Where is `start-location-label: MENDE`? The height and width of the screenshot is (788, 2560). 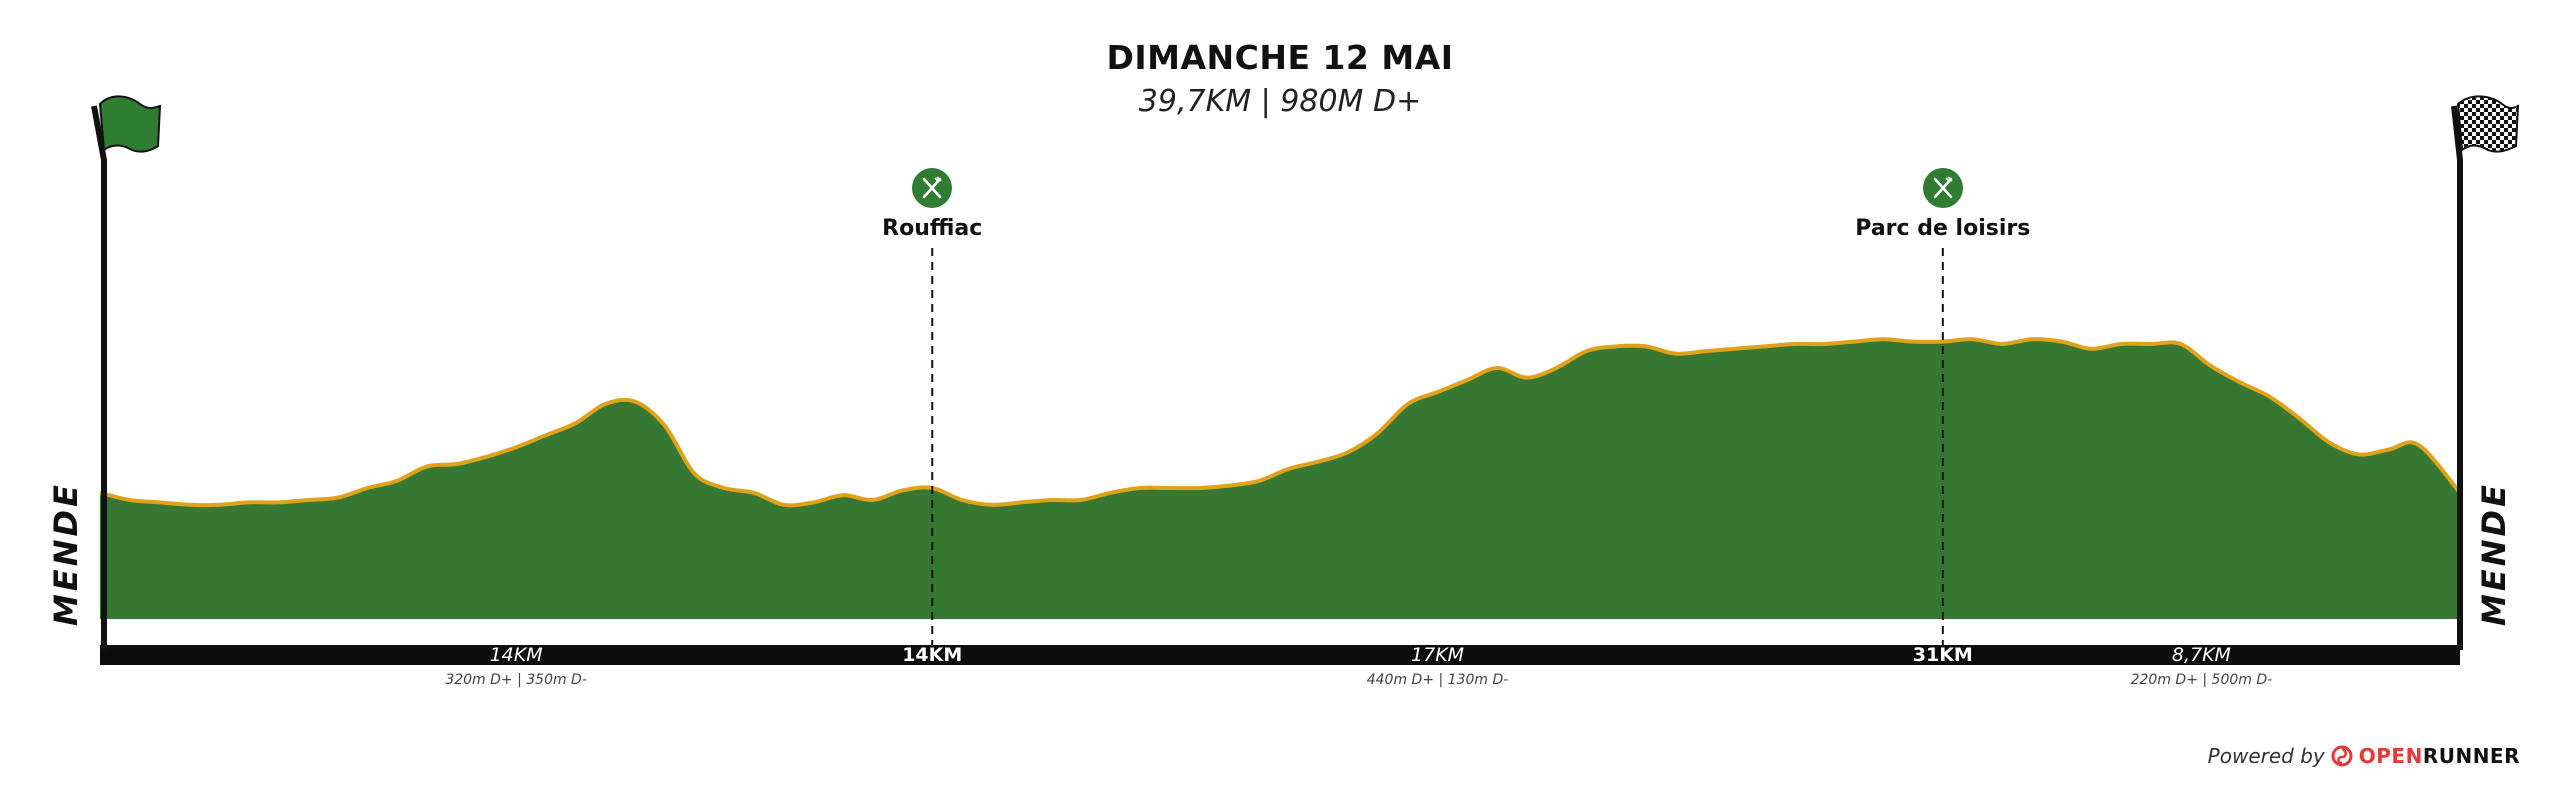
start-location-label: MENDE is located at coordinates (66, 554).